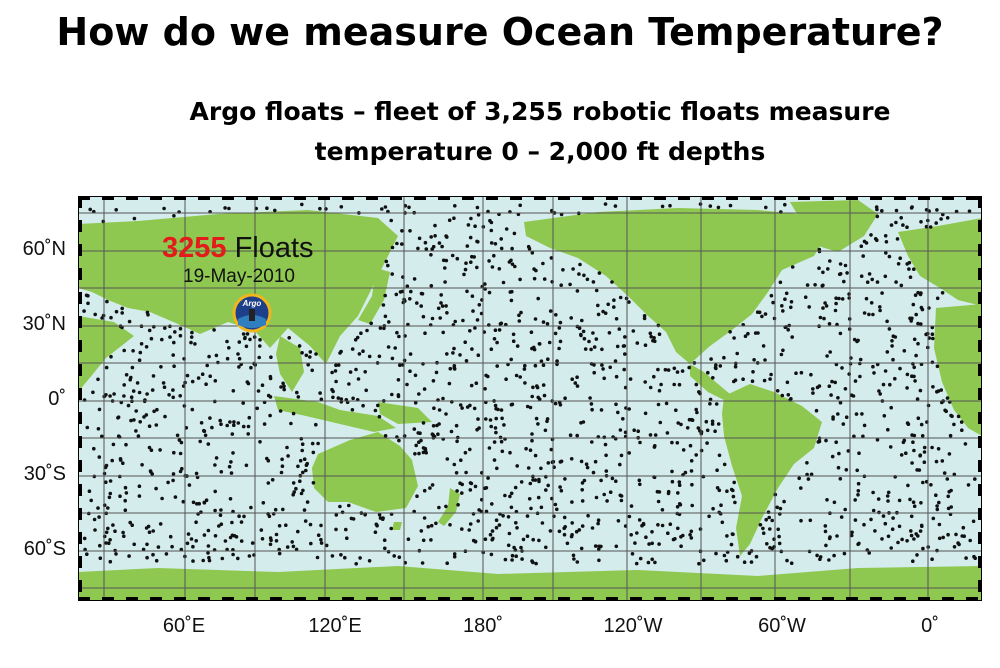 The image size is (1000, 668). I want to click on lon-label-180: 180˚, so click(483, 626).